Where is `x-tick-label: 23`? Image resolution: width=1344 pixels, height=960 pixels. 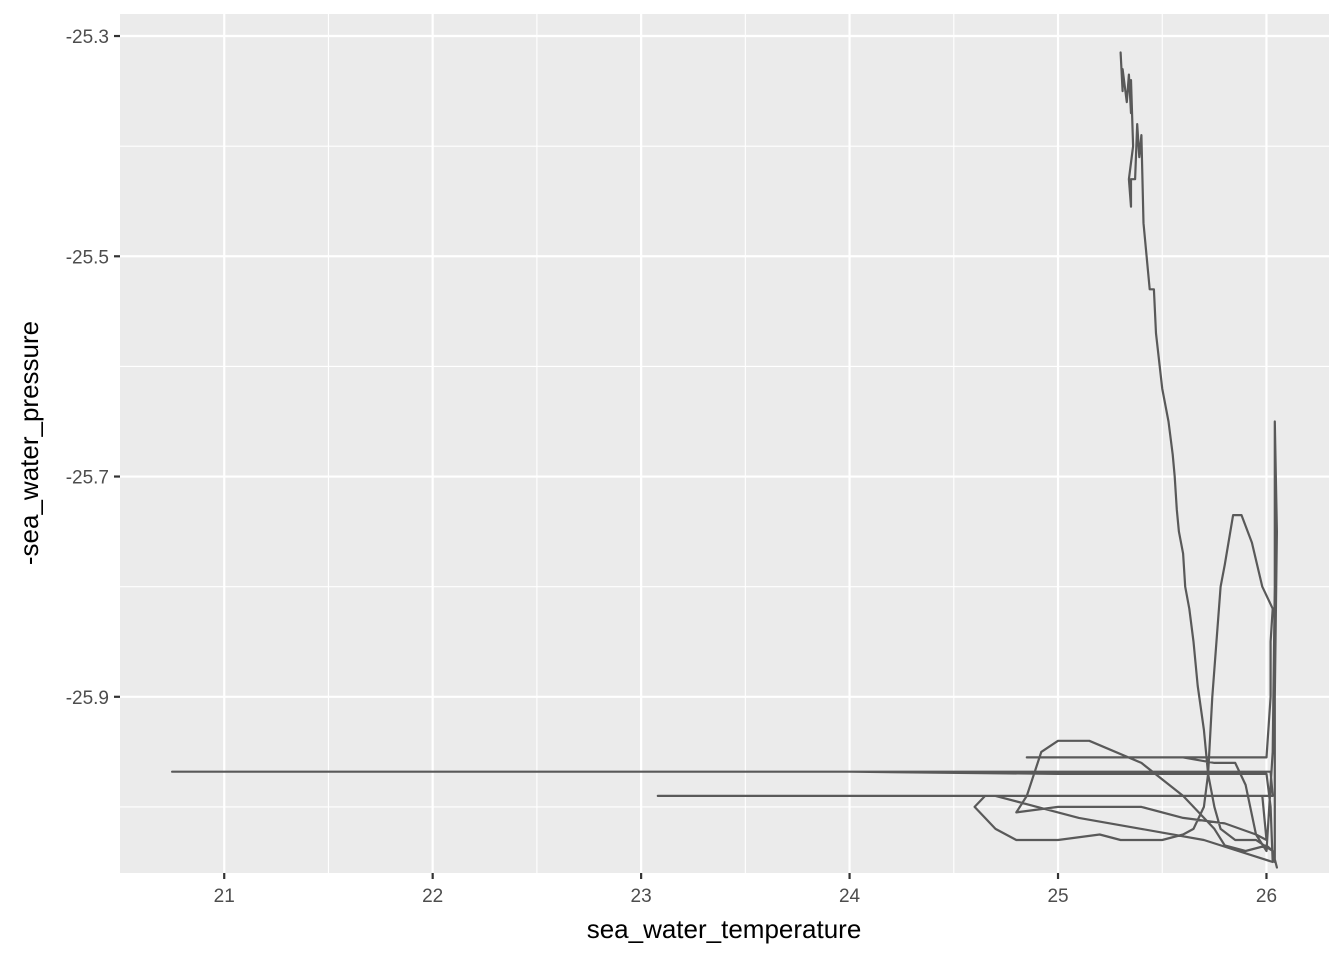 x-tick-label: 23 is located at coordinates (641, 896).